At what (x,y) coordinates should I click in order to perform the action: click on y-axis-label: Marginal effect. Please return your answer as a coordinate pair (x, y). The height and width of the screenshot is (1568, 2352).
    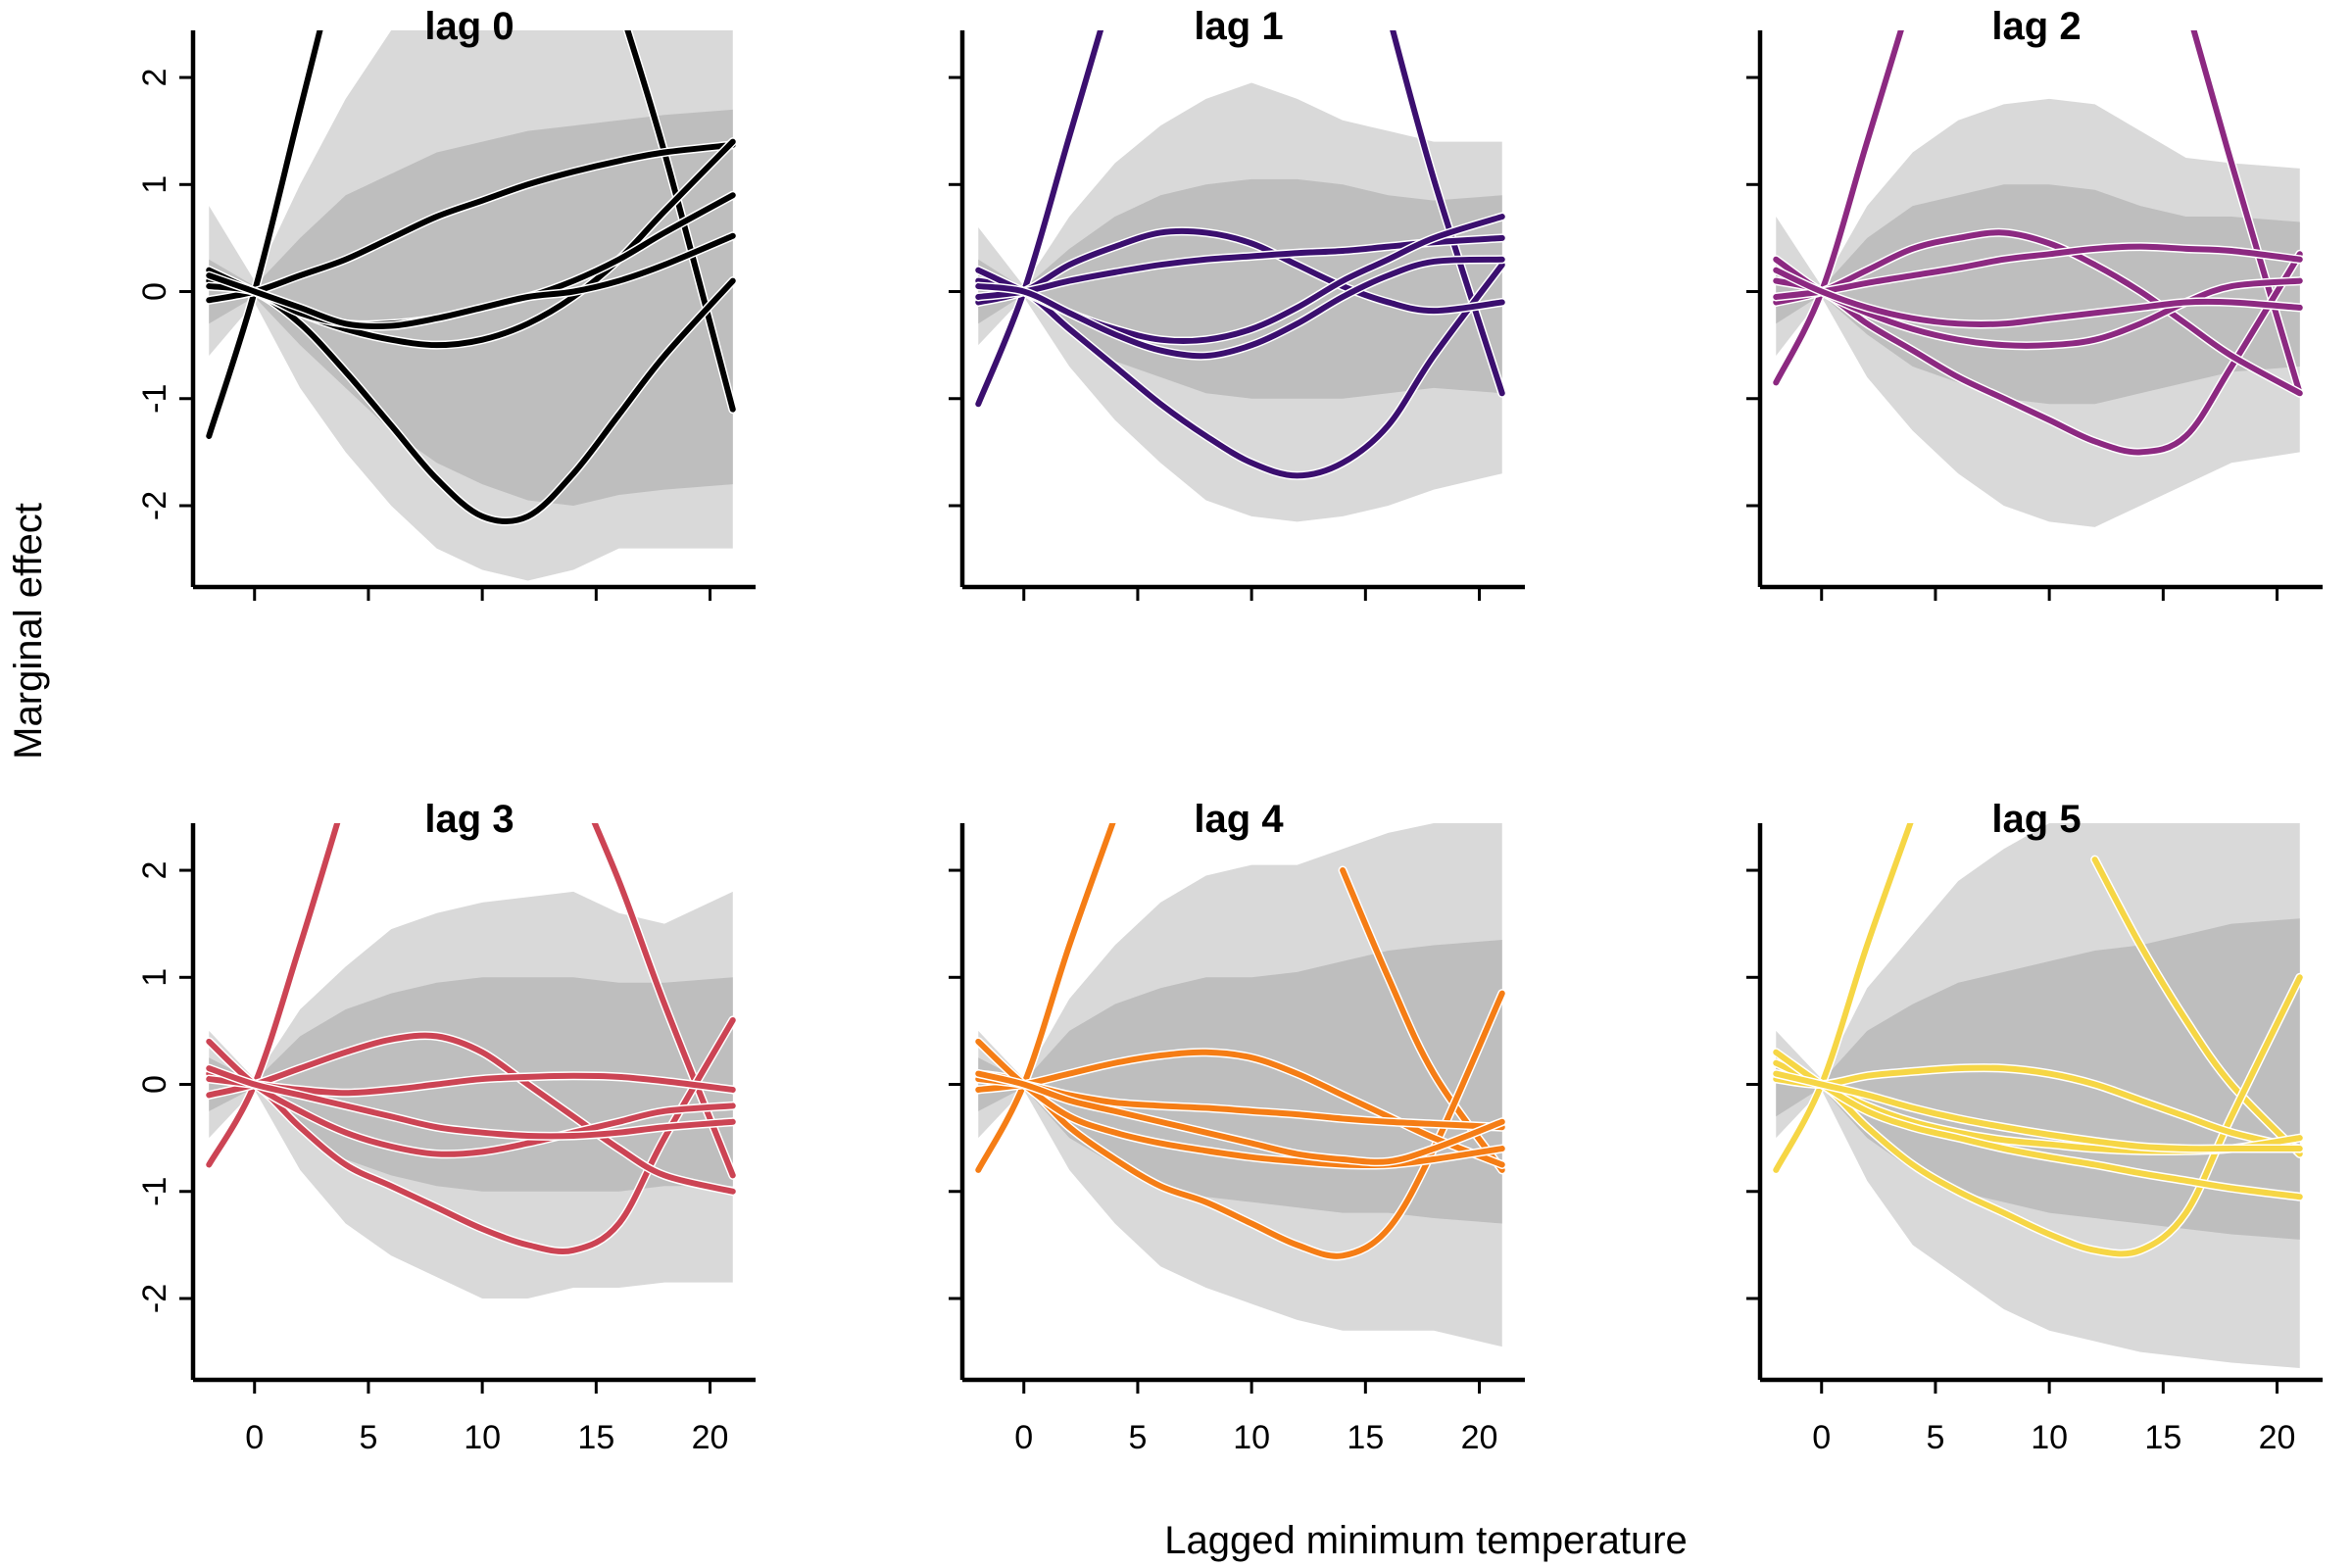
    Looking at the image, I should click on (28, 631).